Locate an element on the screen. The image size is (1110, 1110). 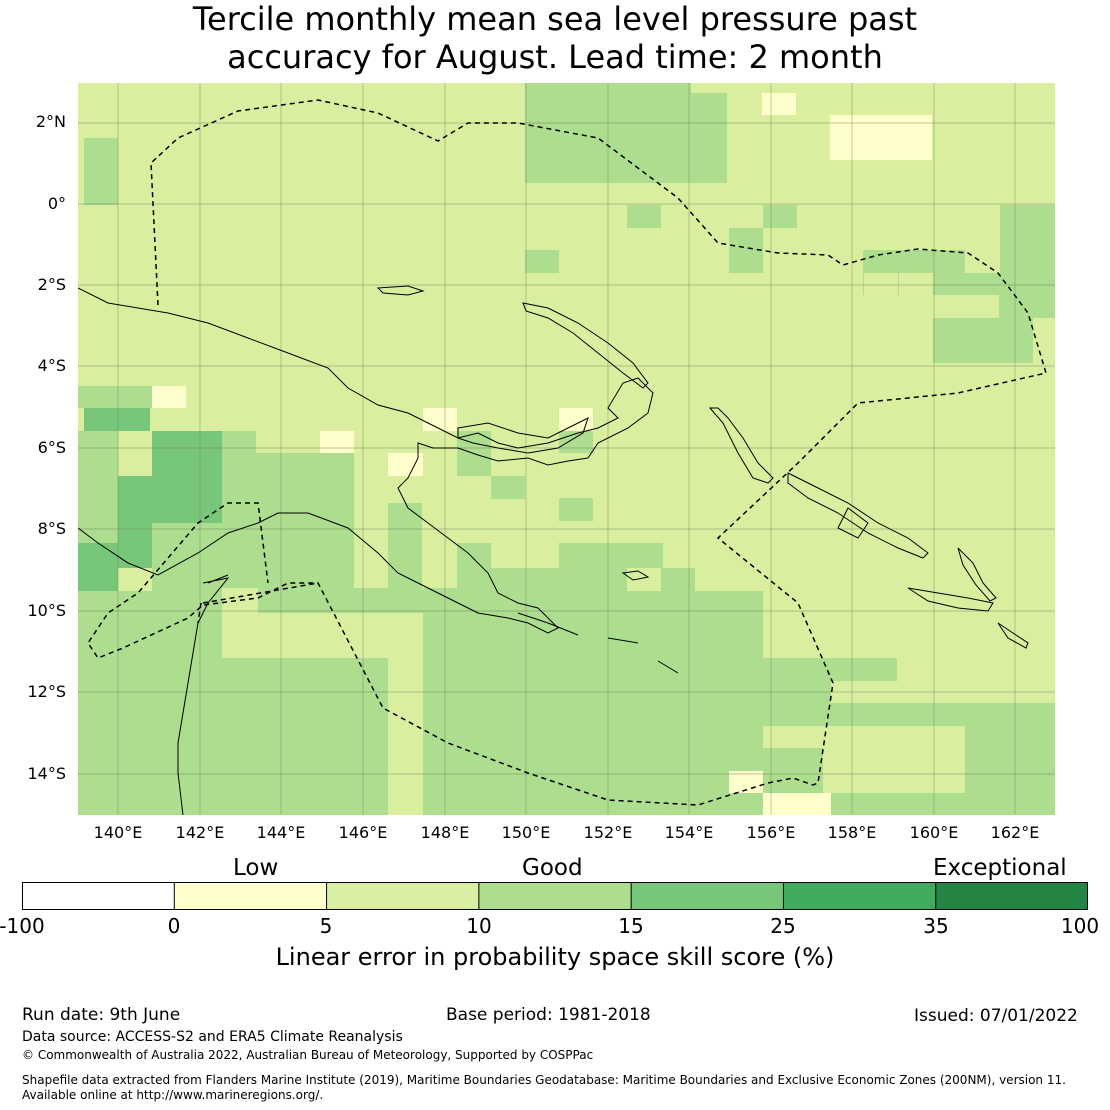
lon-label-146e: 146°E is located at coordinates (363, 832).